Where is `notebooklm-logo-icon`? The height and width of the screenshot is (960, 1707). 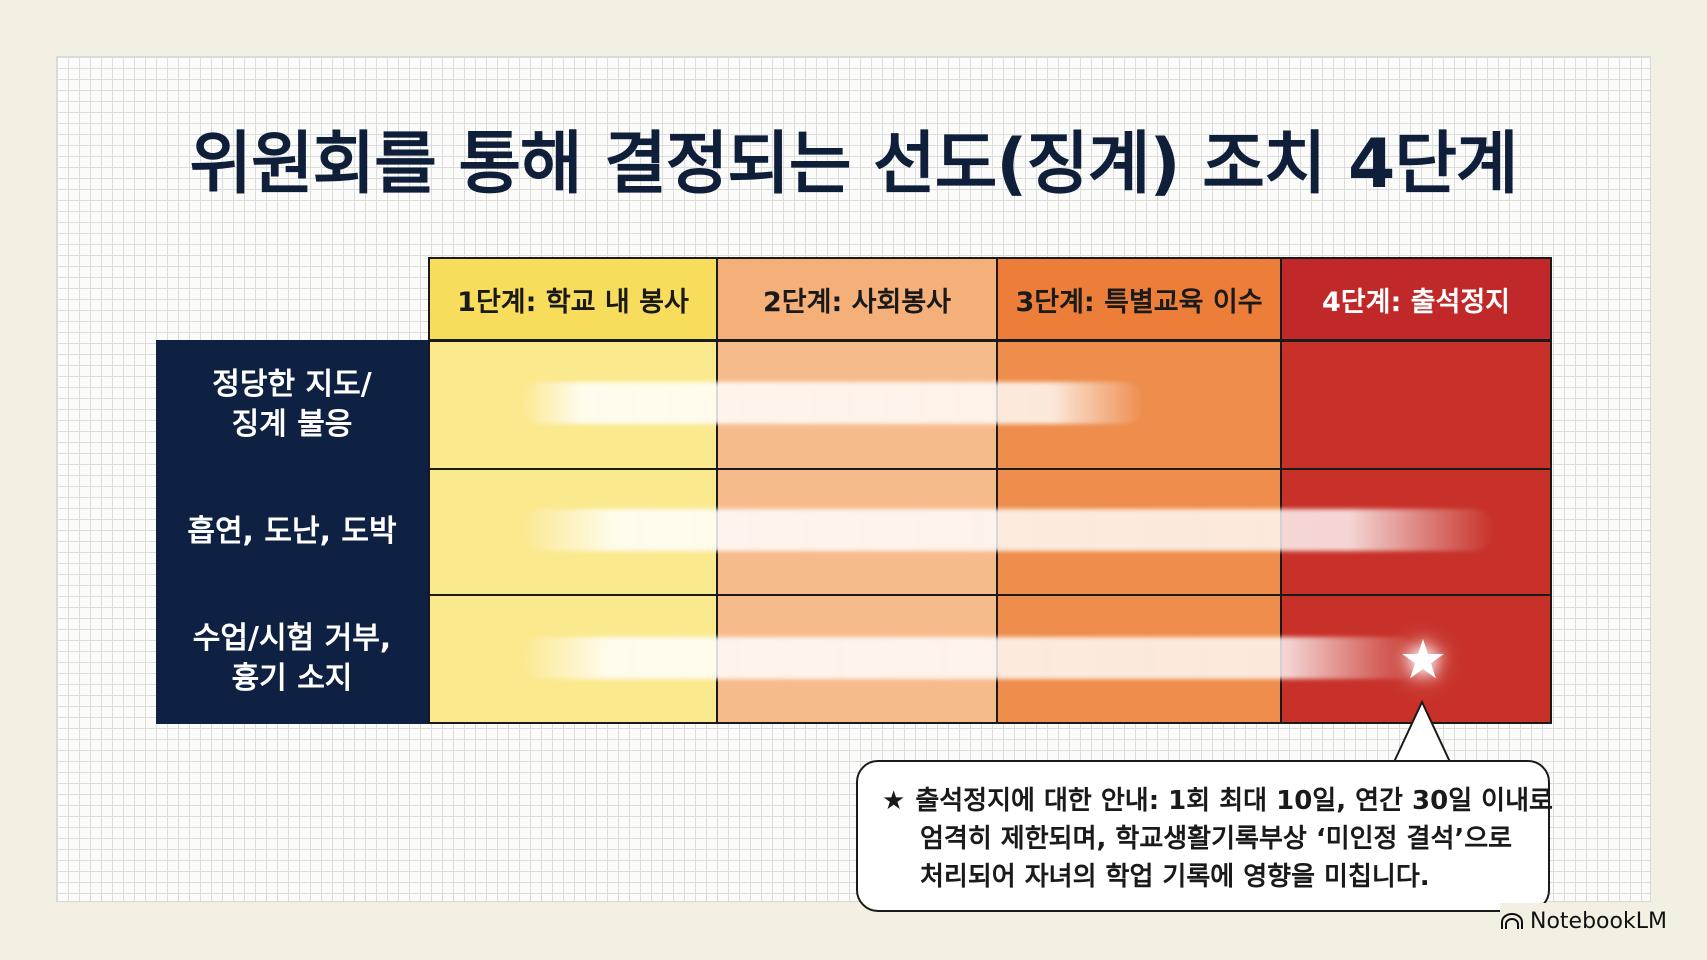
notebooklm-logo-icon is located at coordinates (1512, 921).